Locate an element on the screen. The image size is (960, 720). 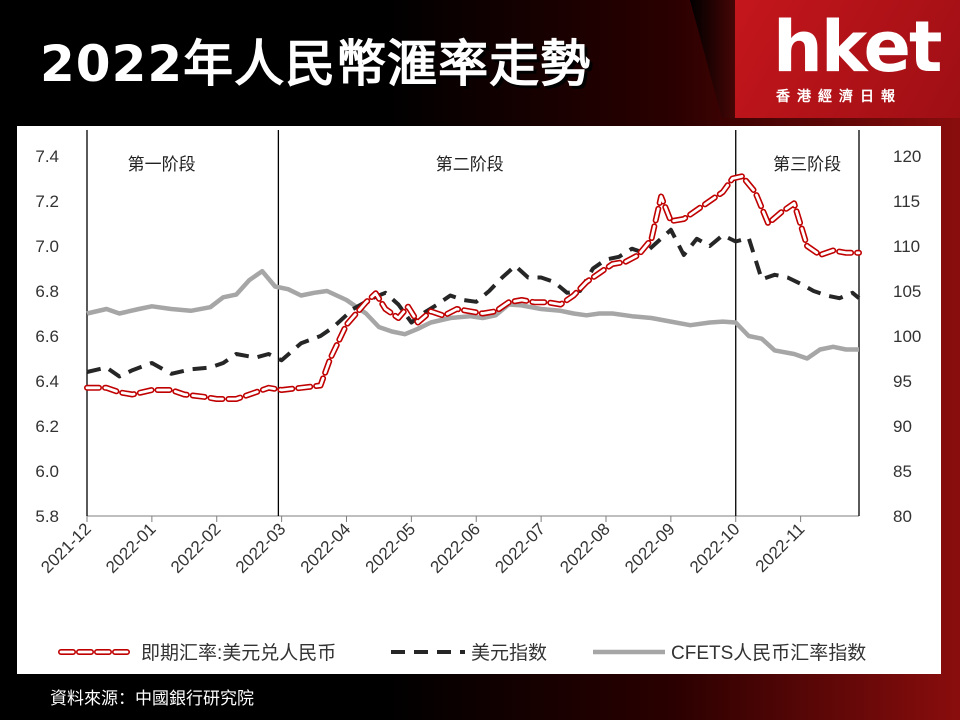
logo-subtitle: 香港經濟日報 is located at coordinates (839, 97).